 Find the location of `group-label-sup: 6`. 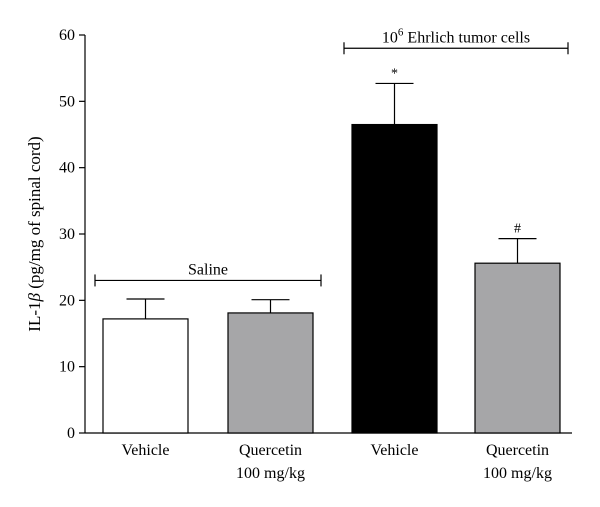

group-label-sup: 6 is located at coordinates (401, 32).